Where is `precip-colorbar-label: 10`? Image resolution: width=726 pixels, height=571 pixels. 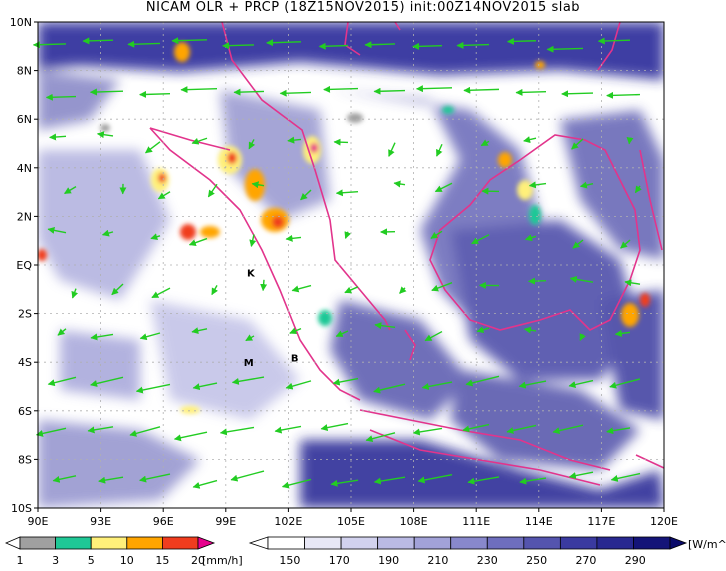
precip-colorbar-label: 10 is located at coordinates (127, 560).